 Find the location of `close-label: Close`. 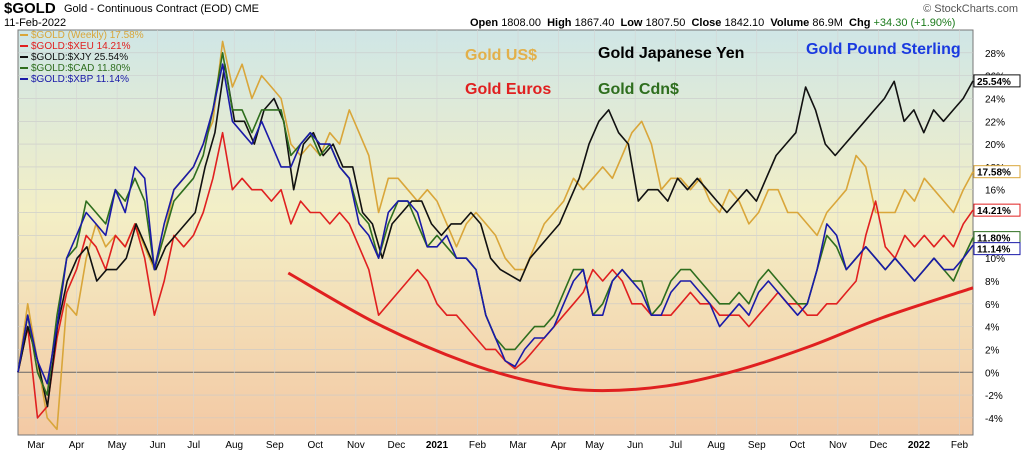

close-label: Close is located at coordinates (706, 23).